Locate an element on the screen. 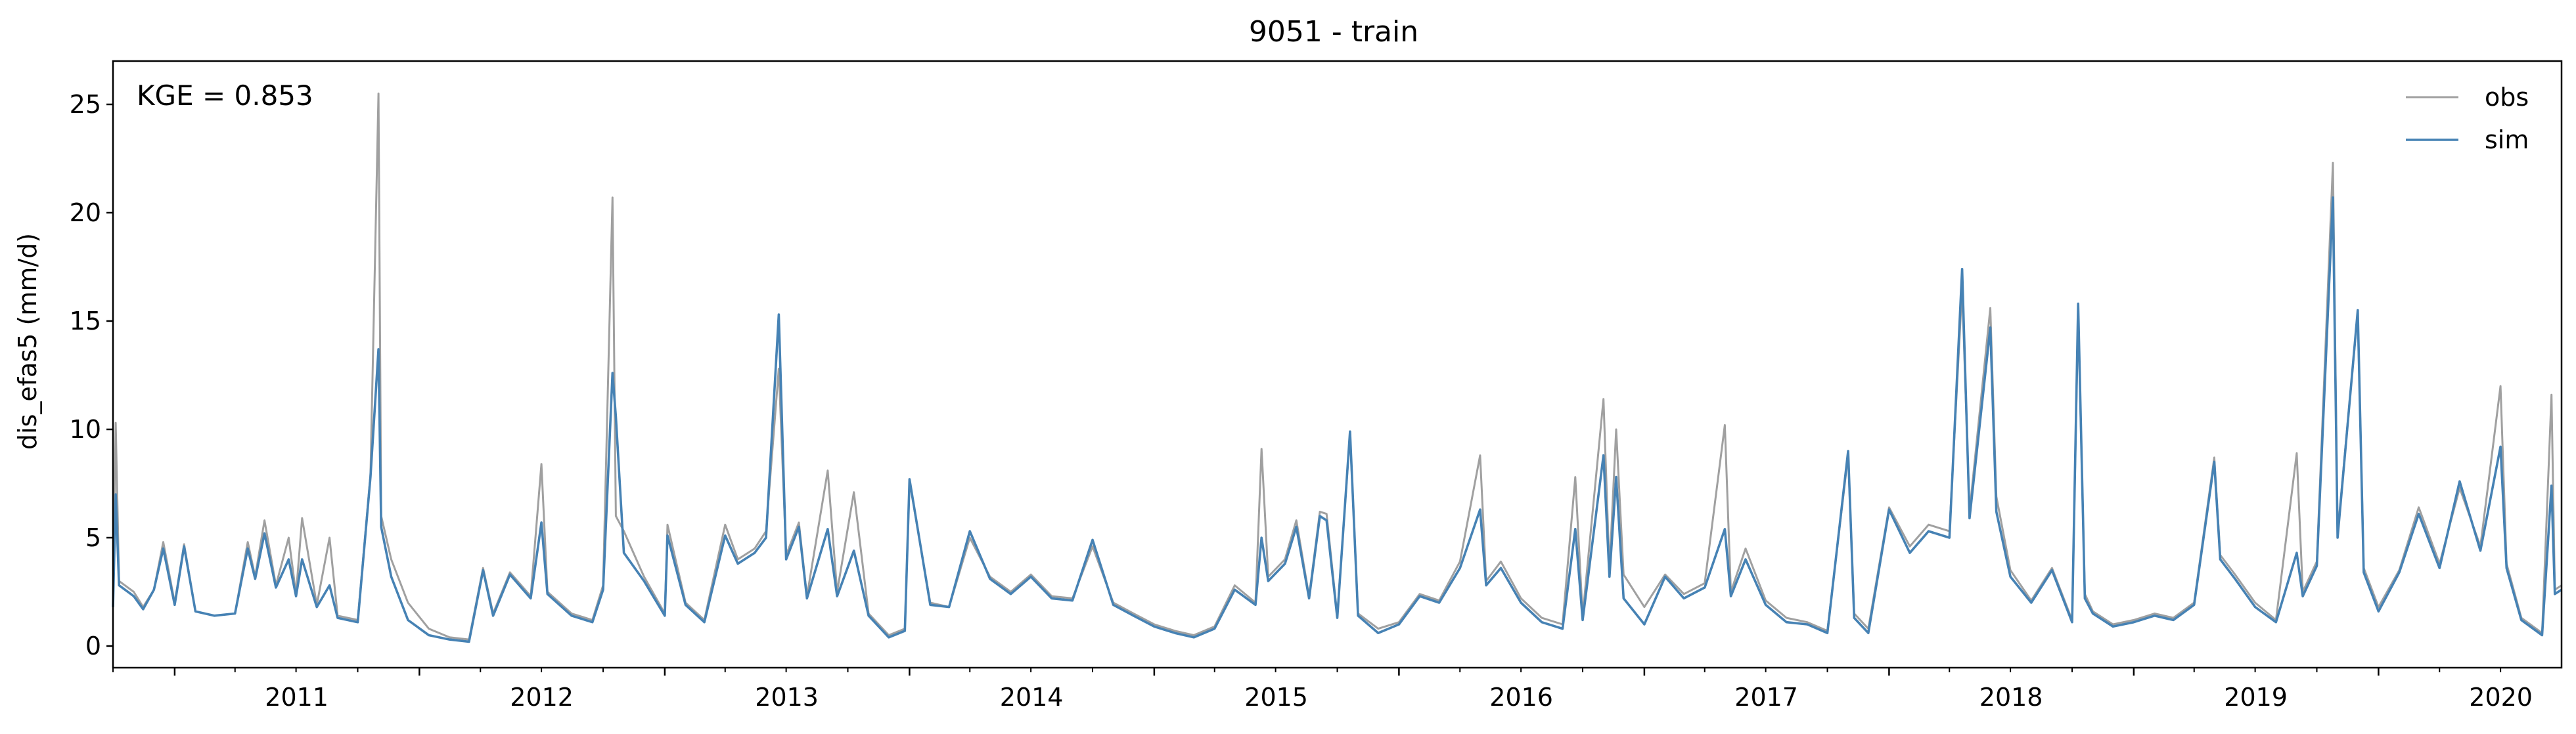 The height and width of the screenshot is (734, 2576). y-axis-ticks: 0 5 10 15 20 25 is located at coordinates (91, 375).